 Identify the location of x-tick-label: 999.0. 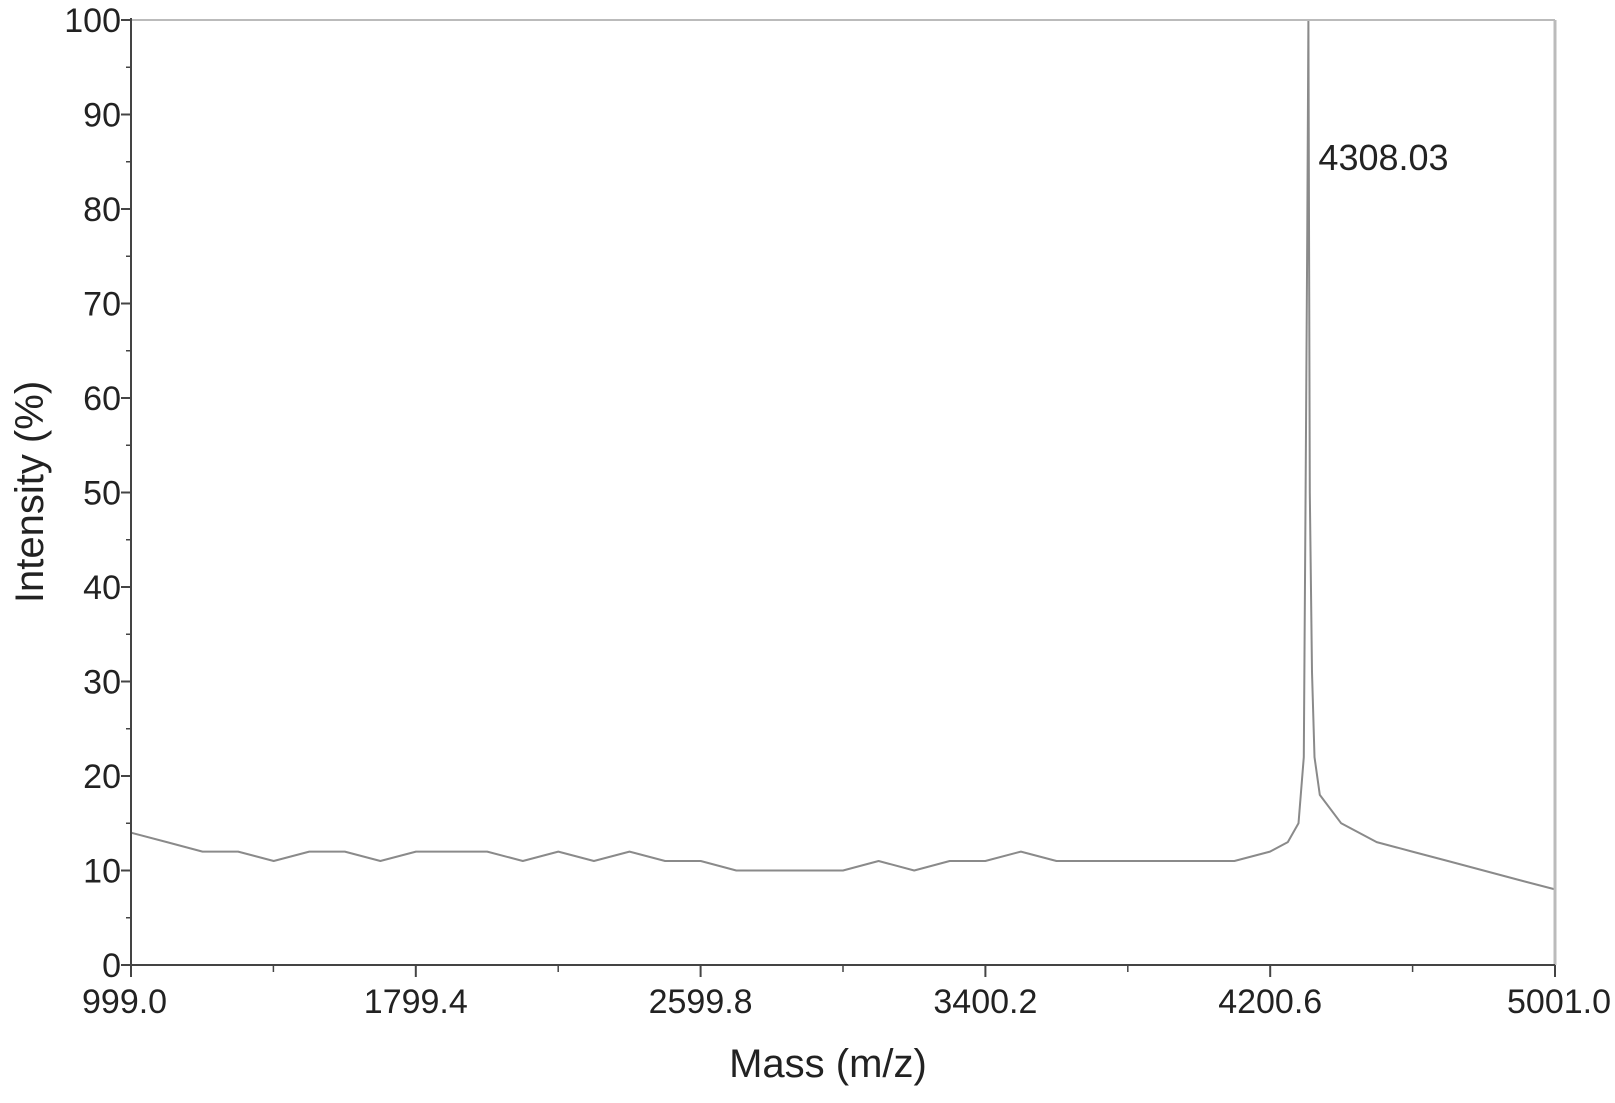
(124, 1002).